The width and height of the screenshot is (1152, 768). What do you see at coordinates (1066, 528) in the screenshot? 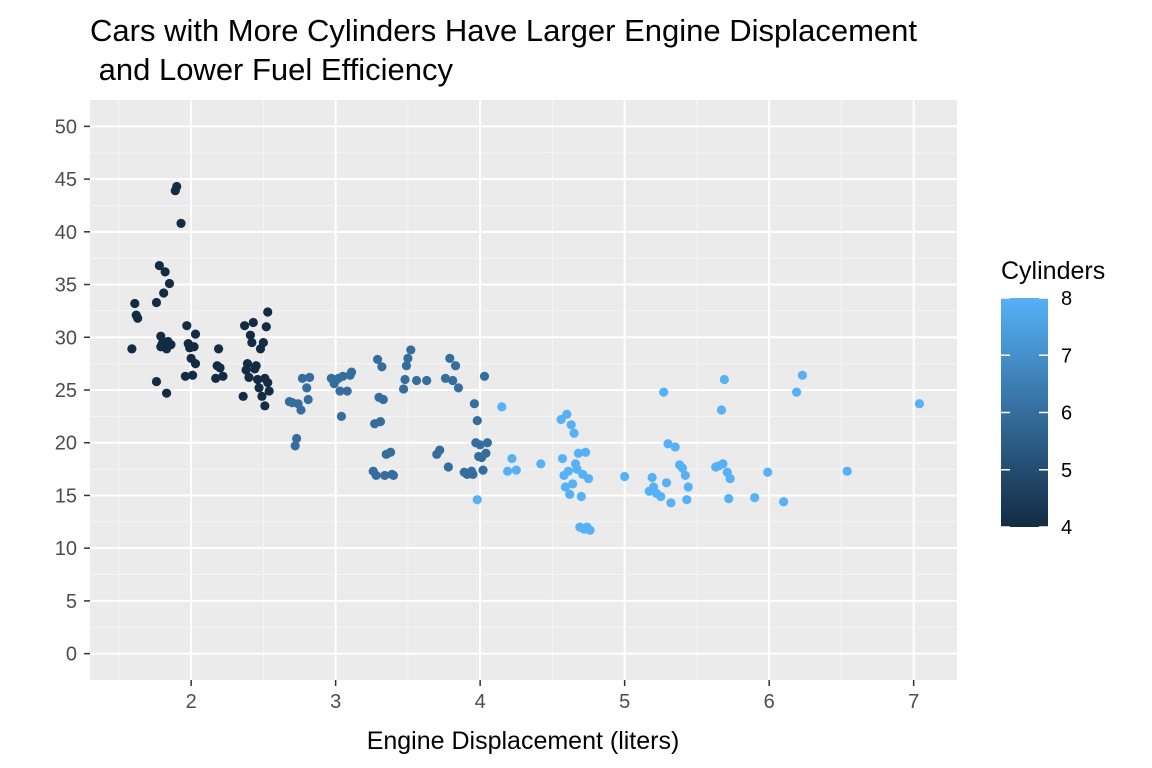
I see `legend-tick-label: 4` at bounding box center [1066, 528].